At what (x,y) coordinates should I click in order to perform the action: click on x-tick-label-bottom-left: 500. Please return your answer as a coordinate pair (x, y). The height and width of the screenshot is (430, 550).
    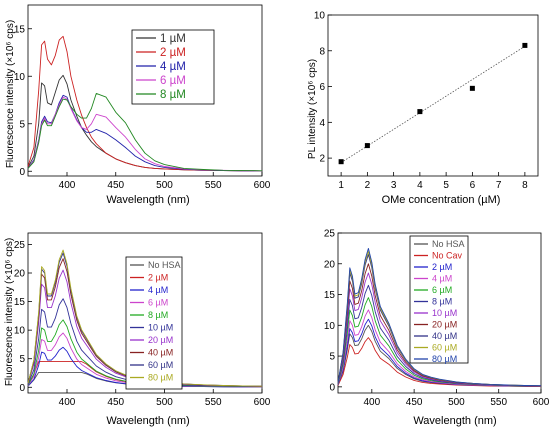
    Looking at the image, I should click on (164, 402).